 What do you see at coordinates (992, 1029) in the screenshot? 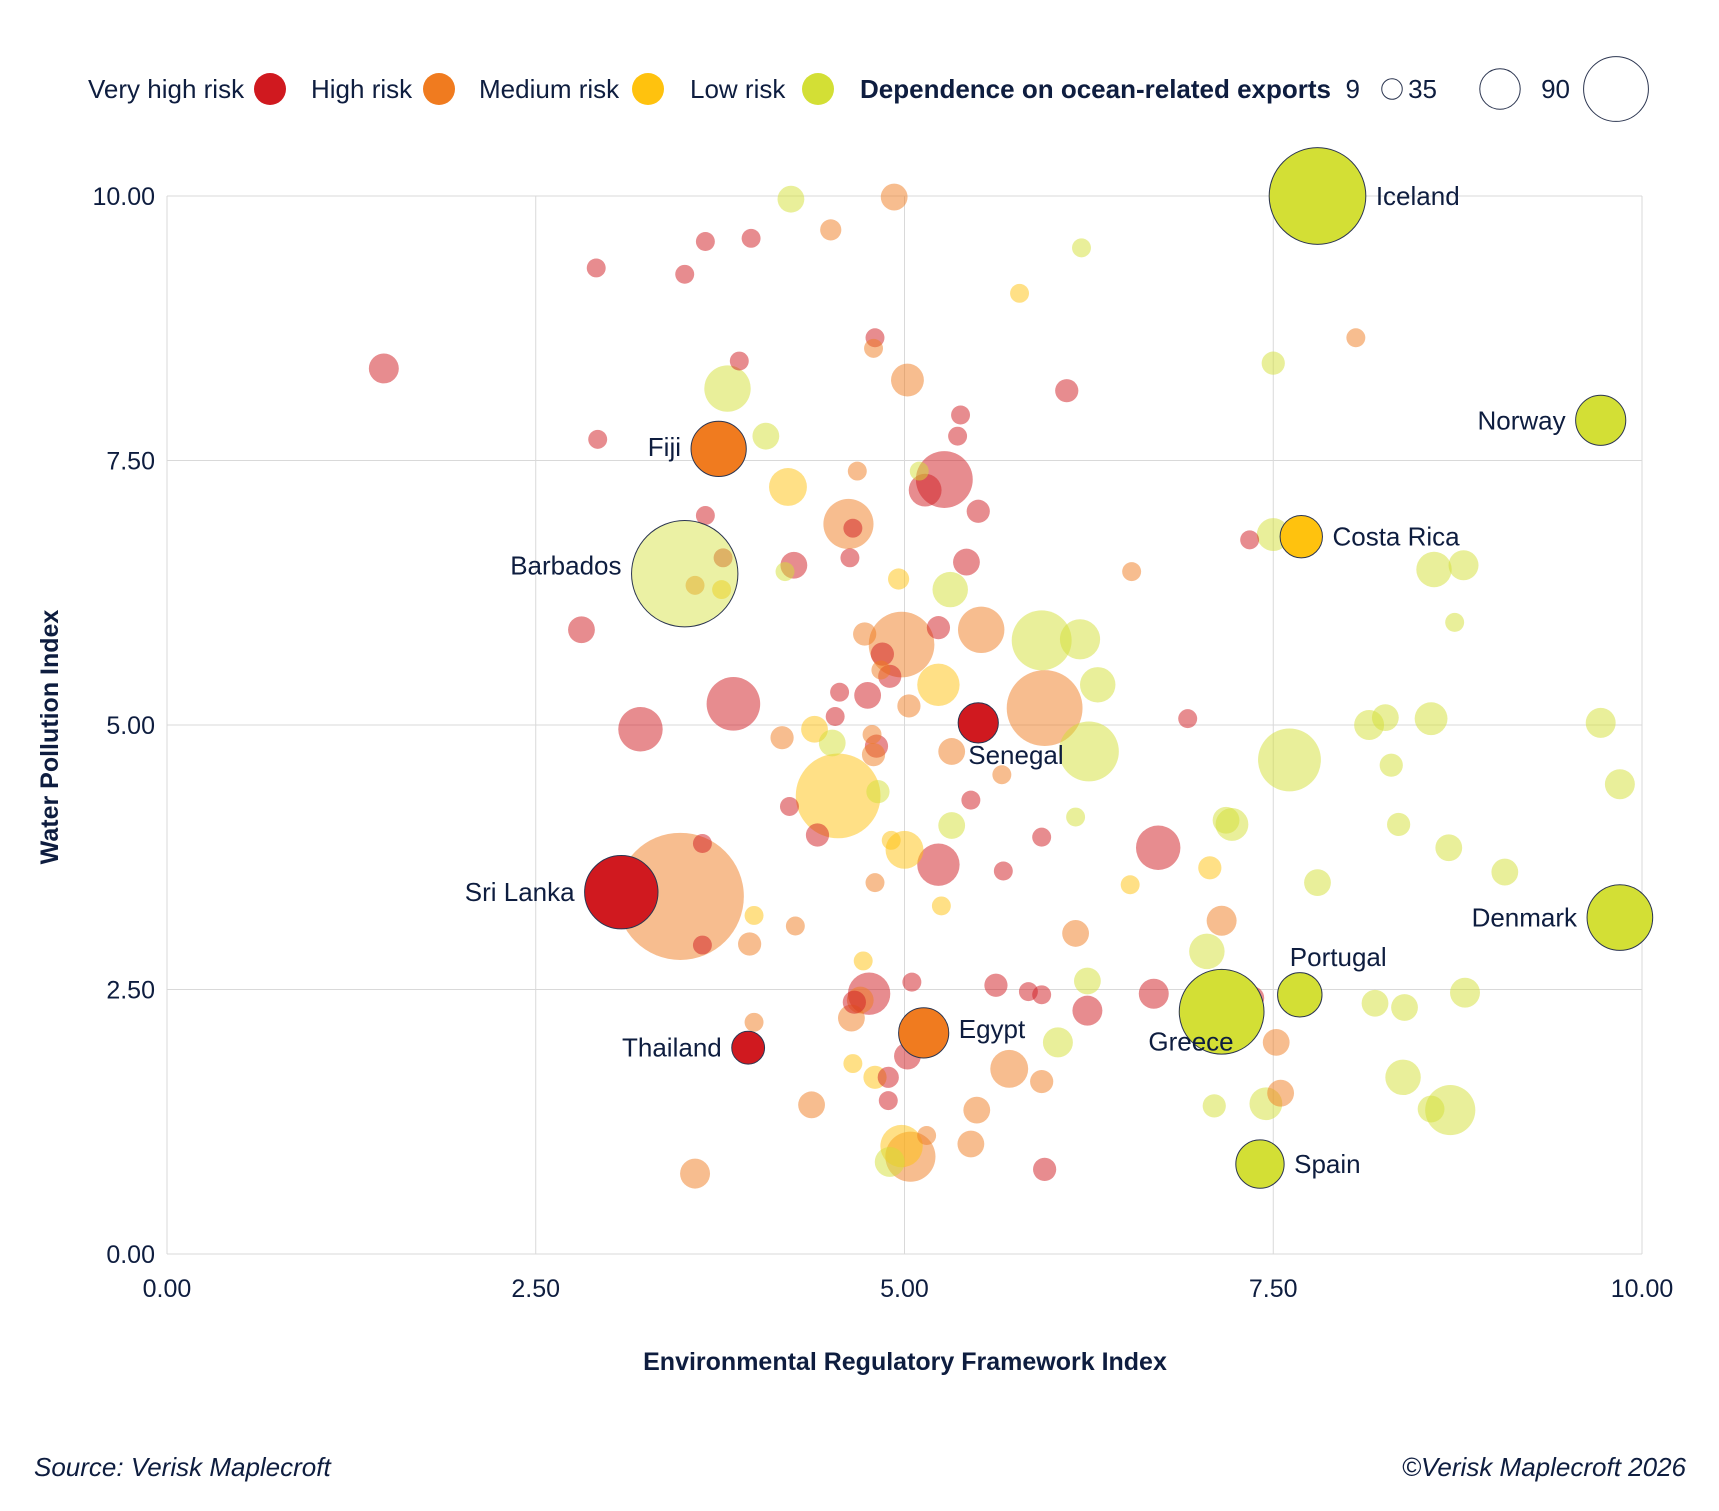
I see `label-egypt: Egypt` at bounding box center [992, 1029].